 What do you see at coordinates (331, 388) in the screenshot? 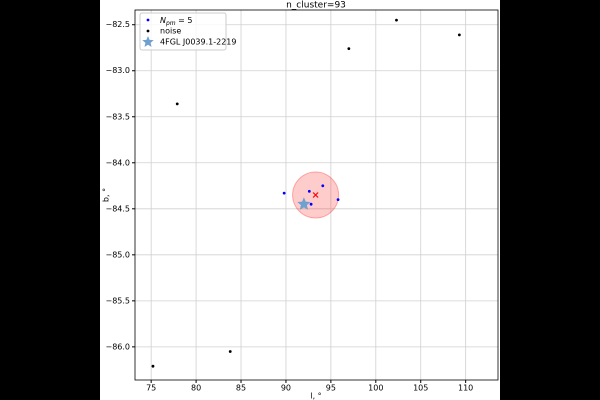
I see `x-tick-label: 95` at bounding box center [331, 388].